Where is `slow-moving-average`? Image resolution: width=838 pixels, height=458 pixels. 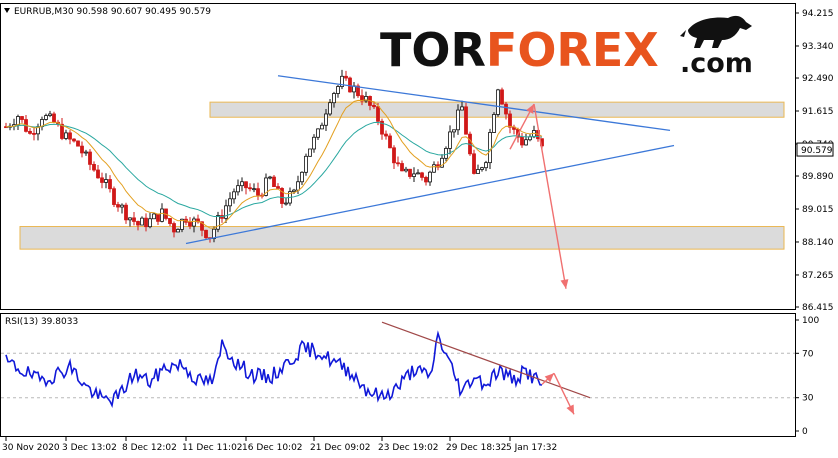
slow-moving-average is located at coordinates (274, 169).